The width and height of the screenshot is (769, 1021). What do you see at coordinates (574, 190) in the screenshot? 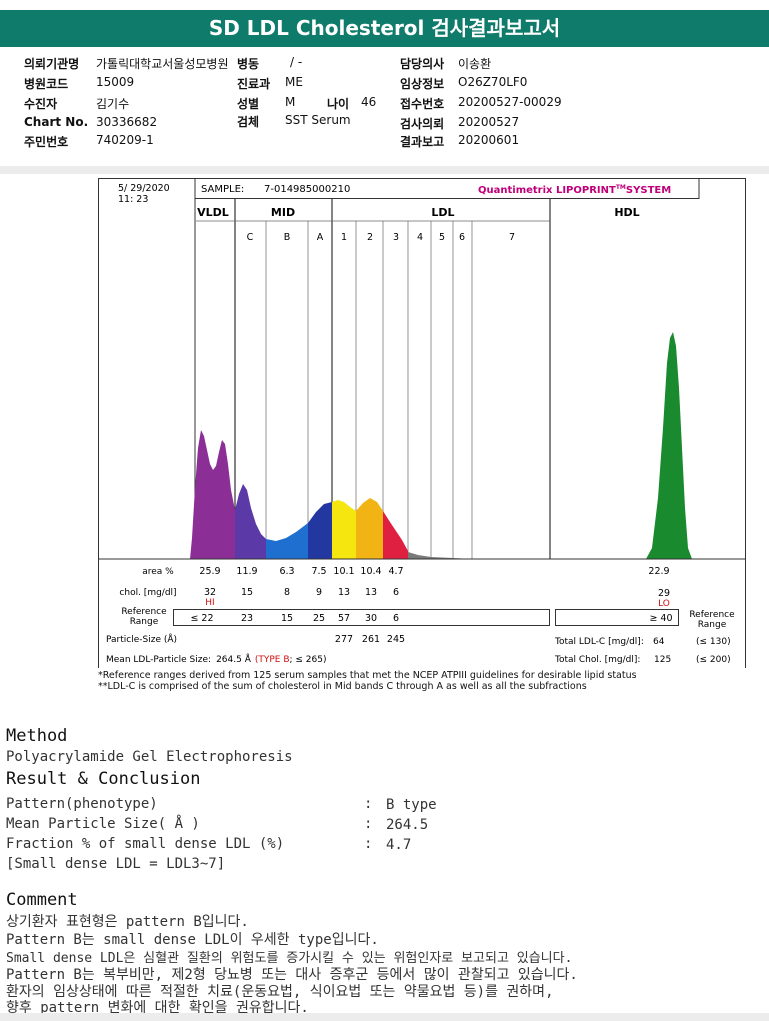
I see `brand-name: Quantimetrix LIPOPRINTTMSYSTEM` at bounding box center [574, 190].